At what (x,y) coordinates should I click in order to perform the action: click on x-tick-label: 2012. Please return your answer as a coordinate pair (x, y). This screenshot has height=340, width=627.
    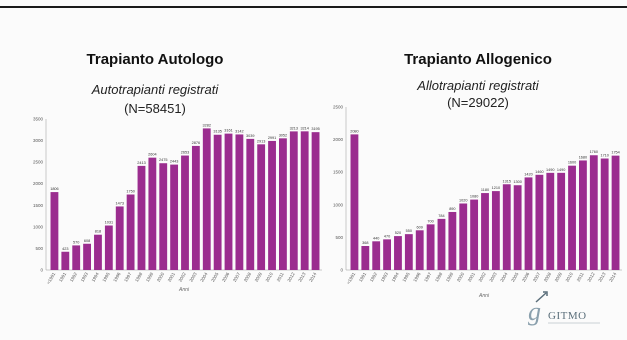
    Looking at the image, I should click on (591, 277).